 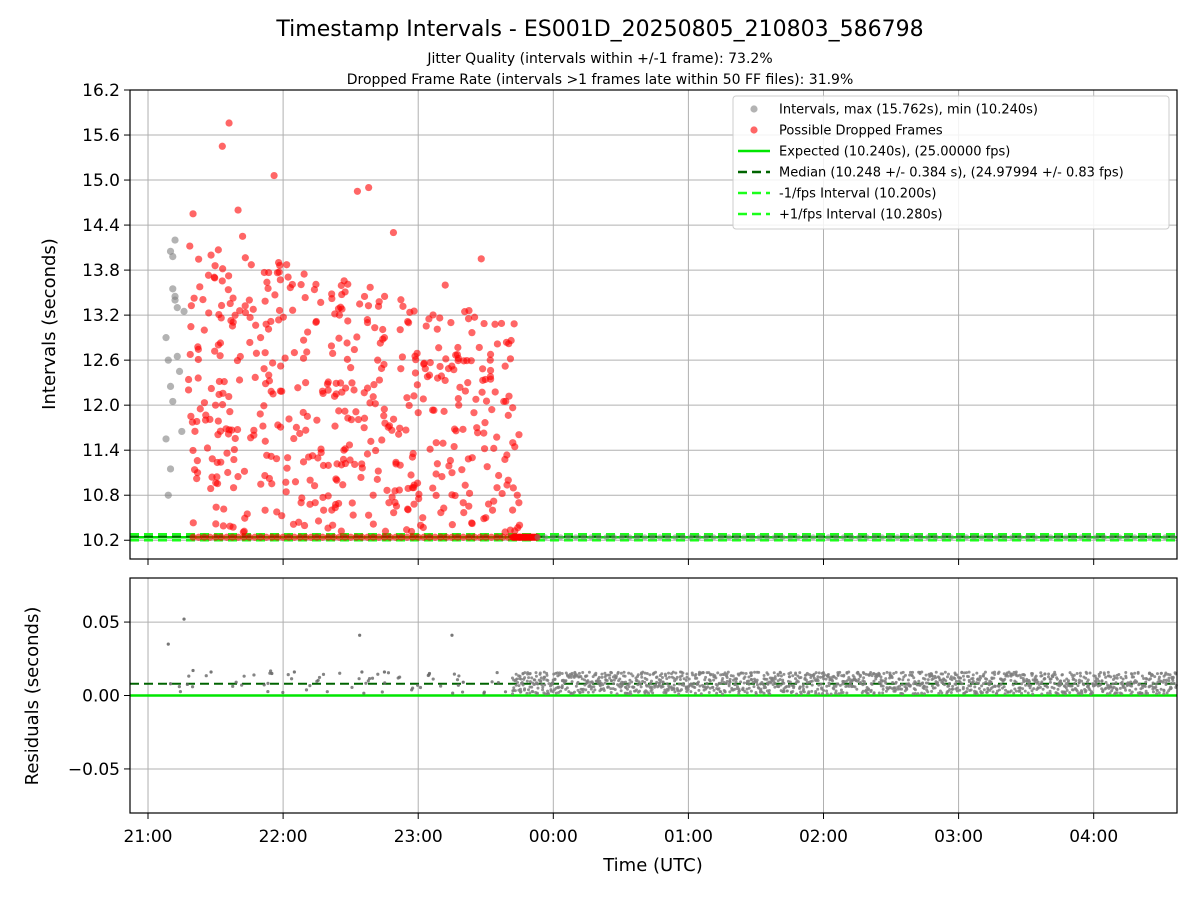 What do you see at coordinates (958, 837) in the screenshot?
I see `x-tick-label: 03:00` at bounding box center [958, 837].